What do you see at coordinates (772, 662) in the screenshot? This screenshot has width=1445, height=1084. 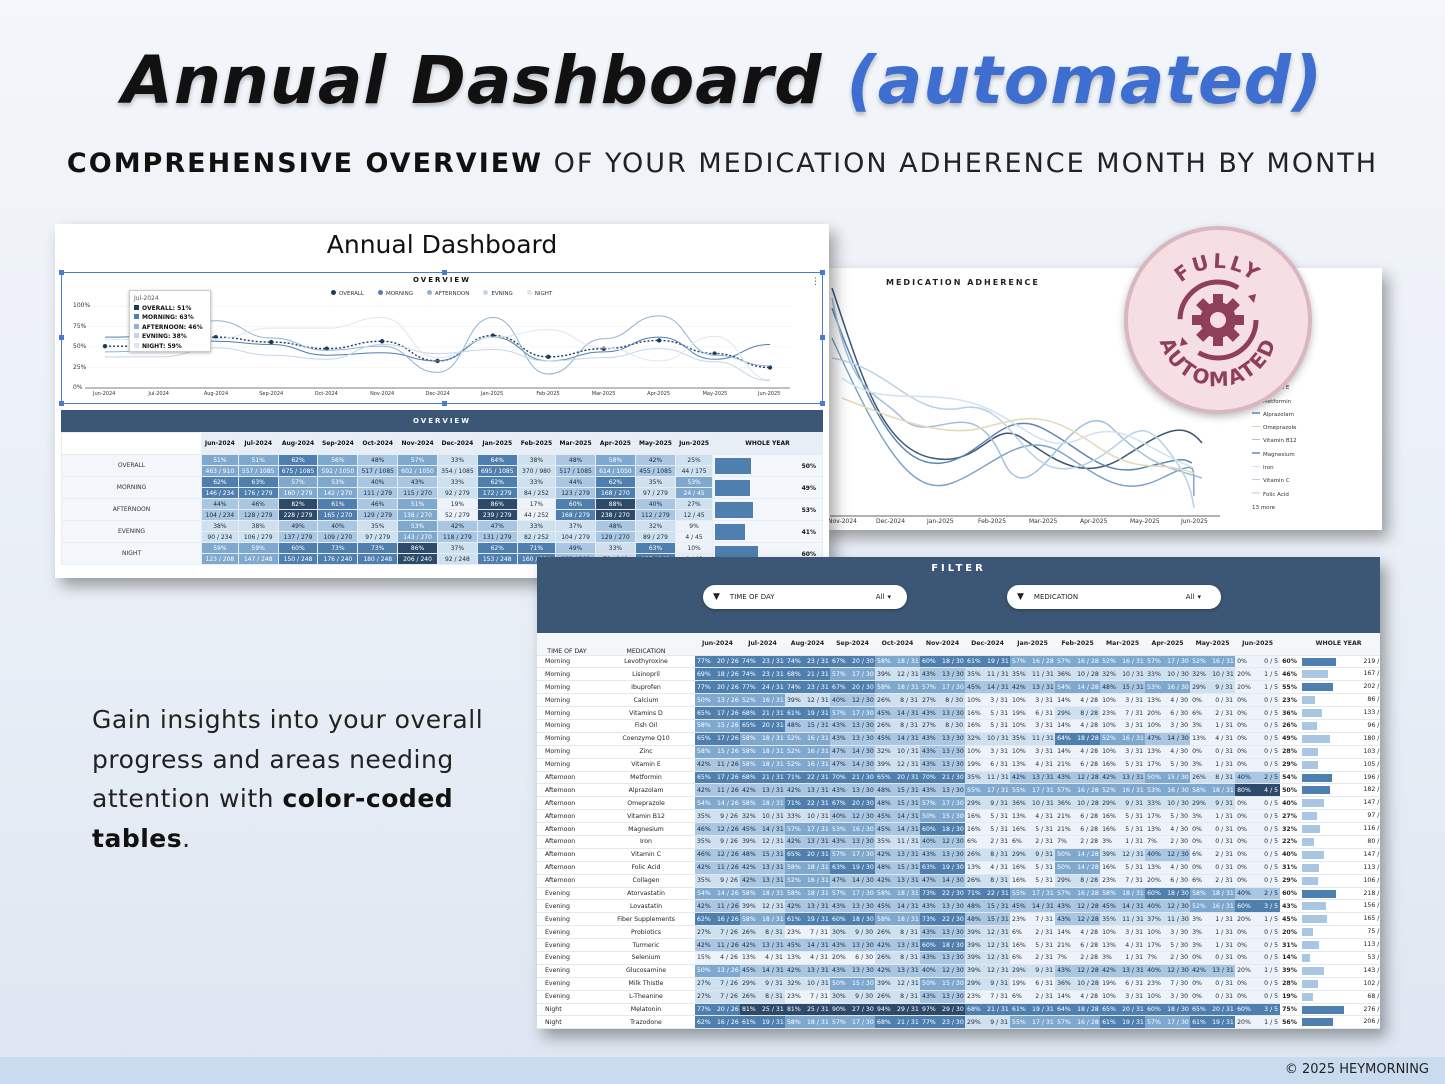 I see `count-cell: 23 / 31` at bounding box center [772, 662].